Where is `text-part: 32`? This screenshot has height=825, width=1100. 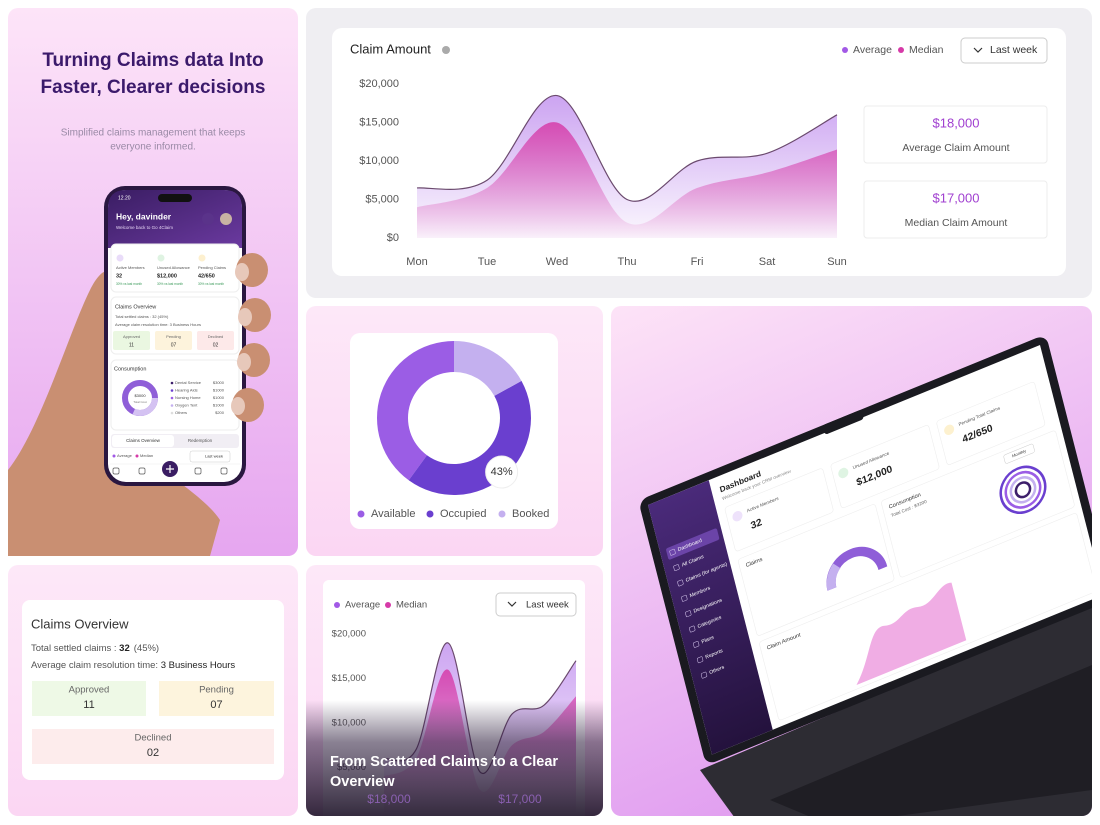
text-part: 32 is located at coordinates (124, 648).